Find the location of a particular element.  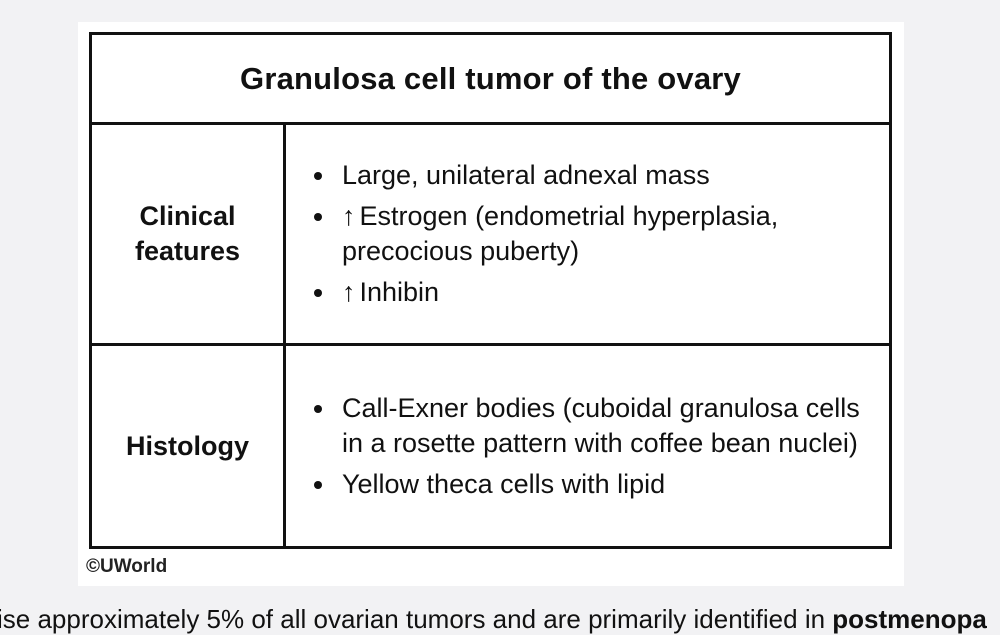

list-item-text: Inhibin is located at coordinates (399, 292).